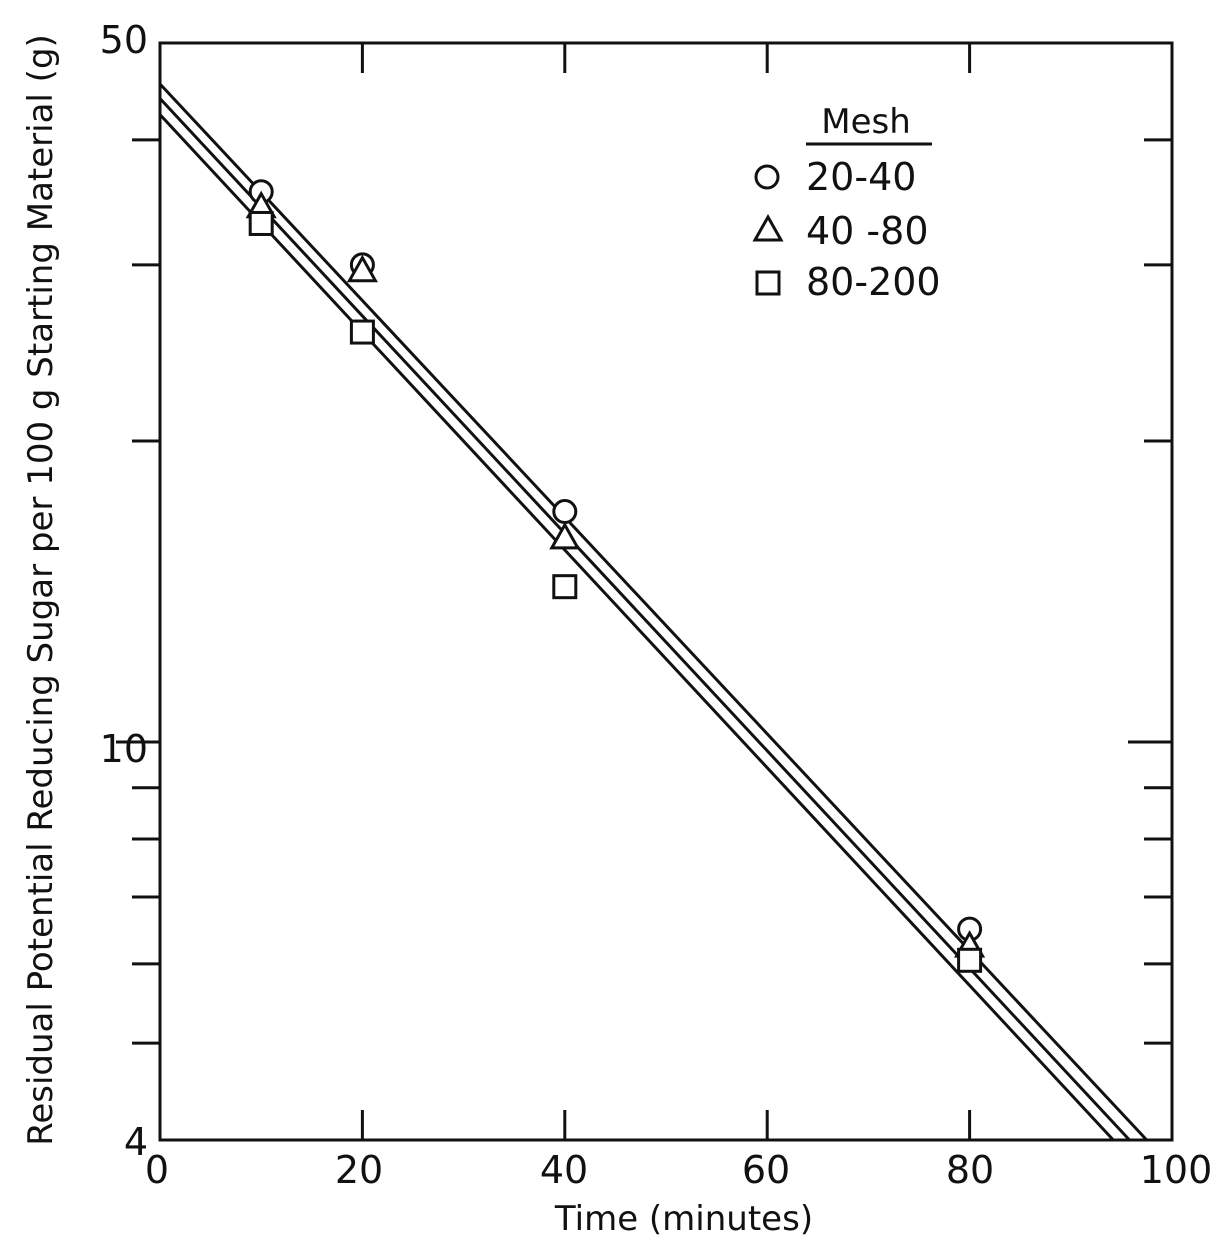 Image resolution: width=1227 pixels, height=1241 pixels. Describe the element at coordinates (861, 177) in the screenshot. I see `legend-label-20-40: 20-40` at that location.